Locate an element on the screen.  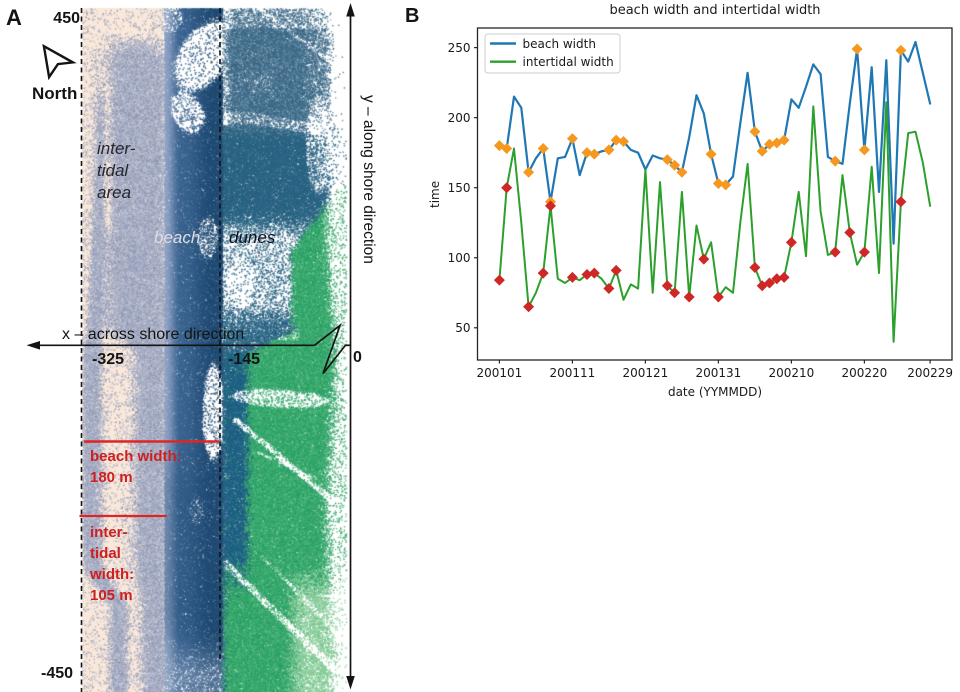
x-tick-label: 200210 is located at coordinates (791, 373).